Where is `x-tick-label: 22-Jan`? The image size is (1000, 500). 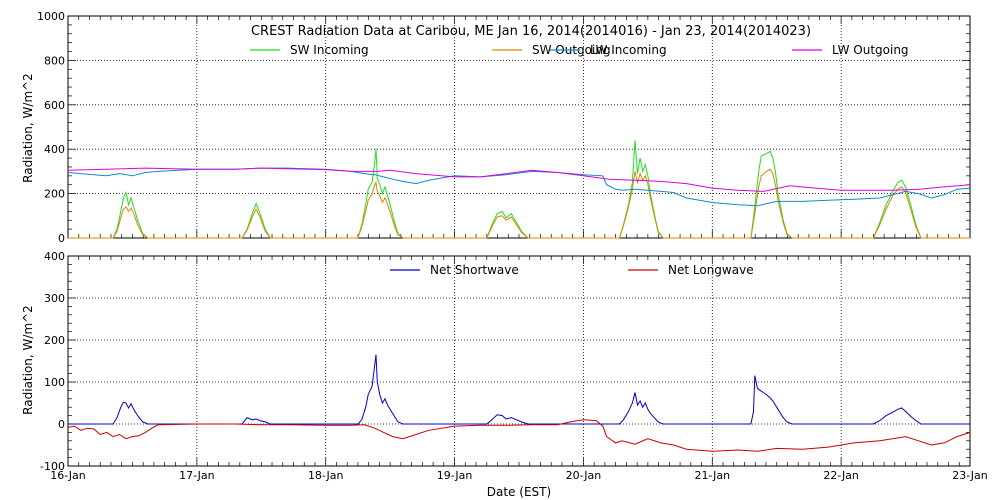 x-tick-label: 22-Jan is located at coordinates (841, 475).